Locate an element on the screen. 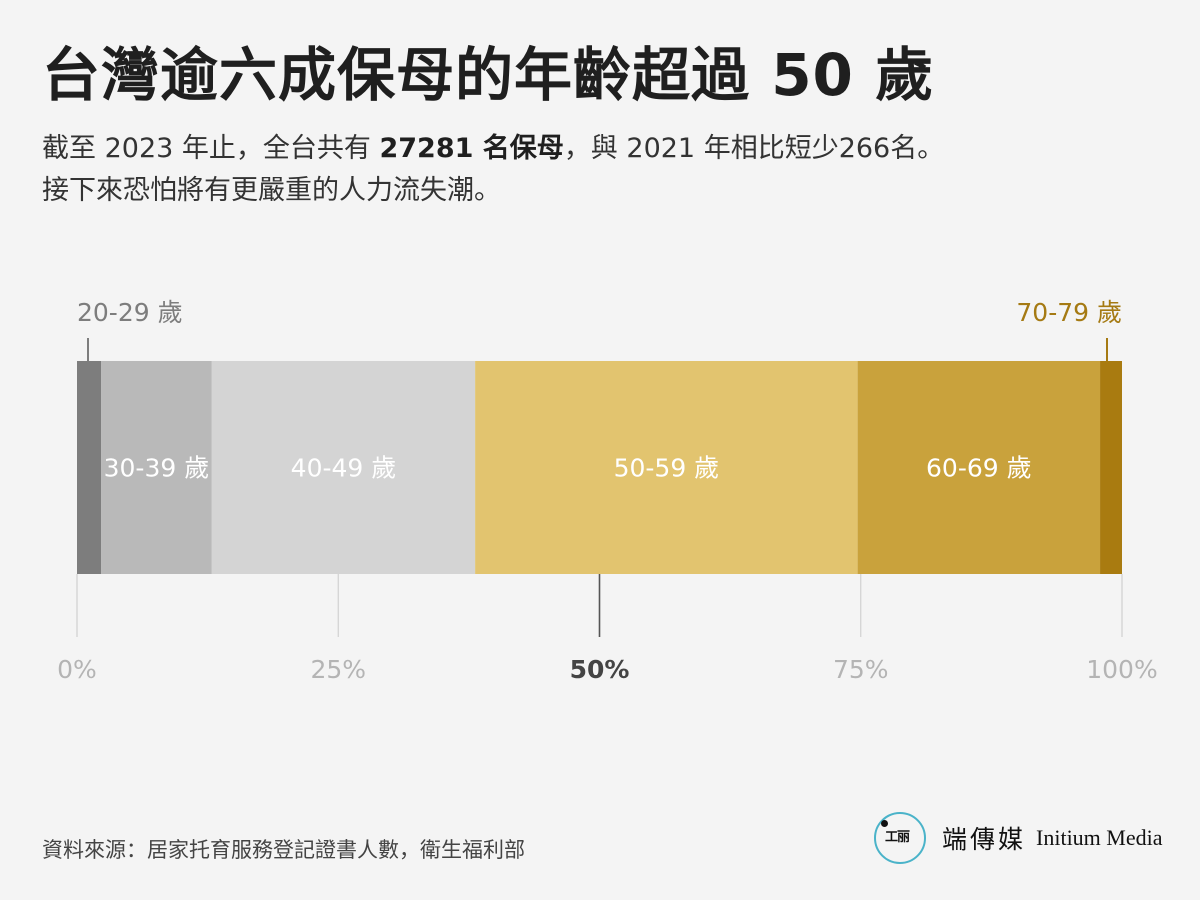 Image resolution: width=1200 pixels, height=900 pixels. x-tick-label: 0% is located at coordinates (77, 669).